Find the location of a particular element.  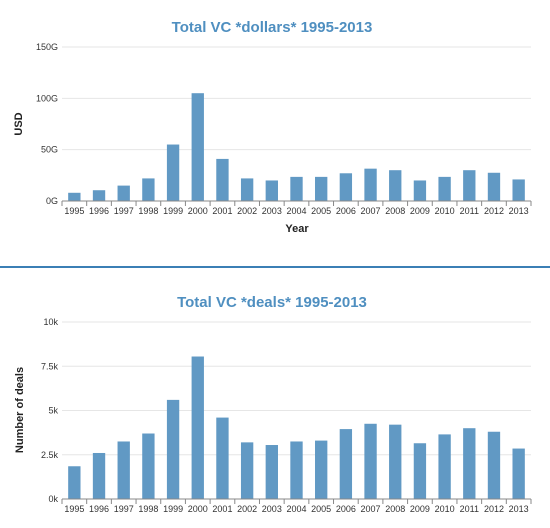

deals-x-tick-label: 2013 is located at coordinates (519, 509).